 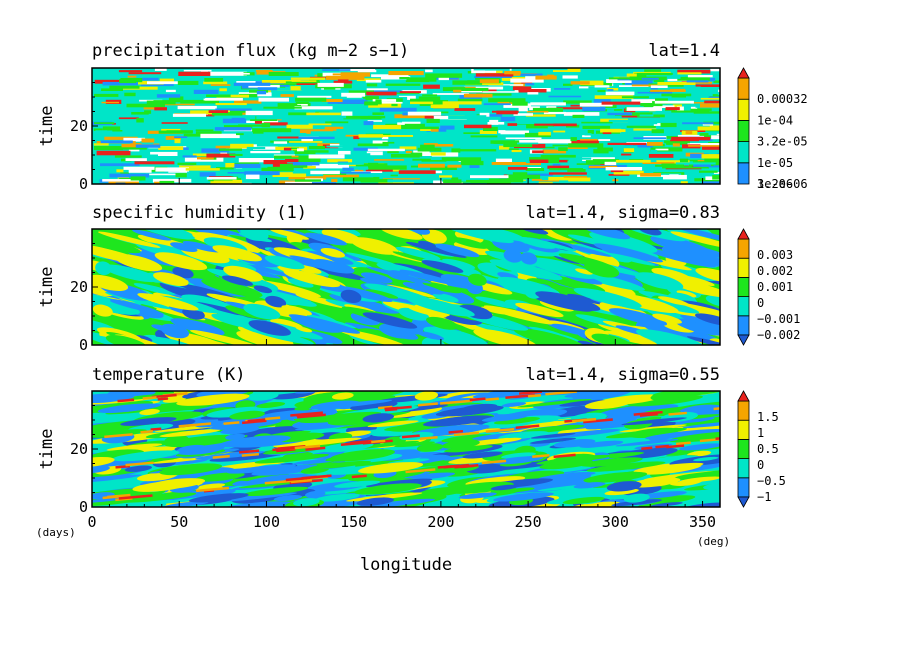 I want to click on x-tick-label: 350, so click(x=702, y=522).